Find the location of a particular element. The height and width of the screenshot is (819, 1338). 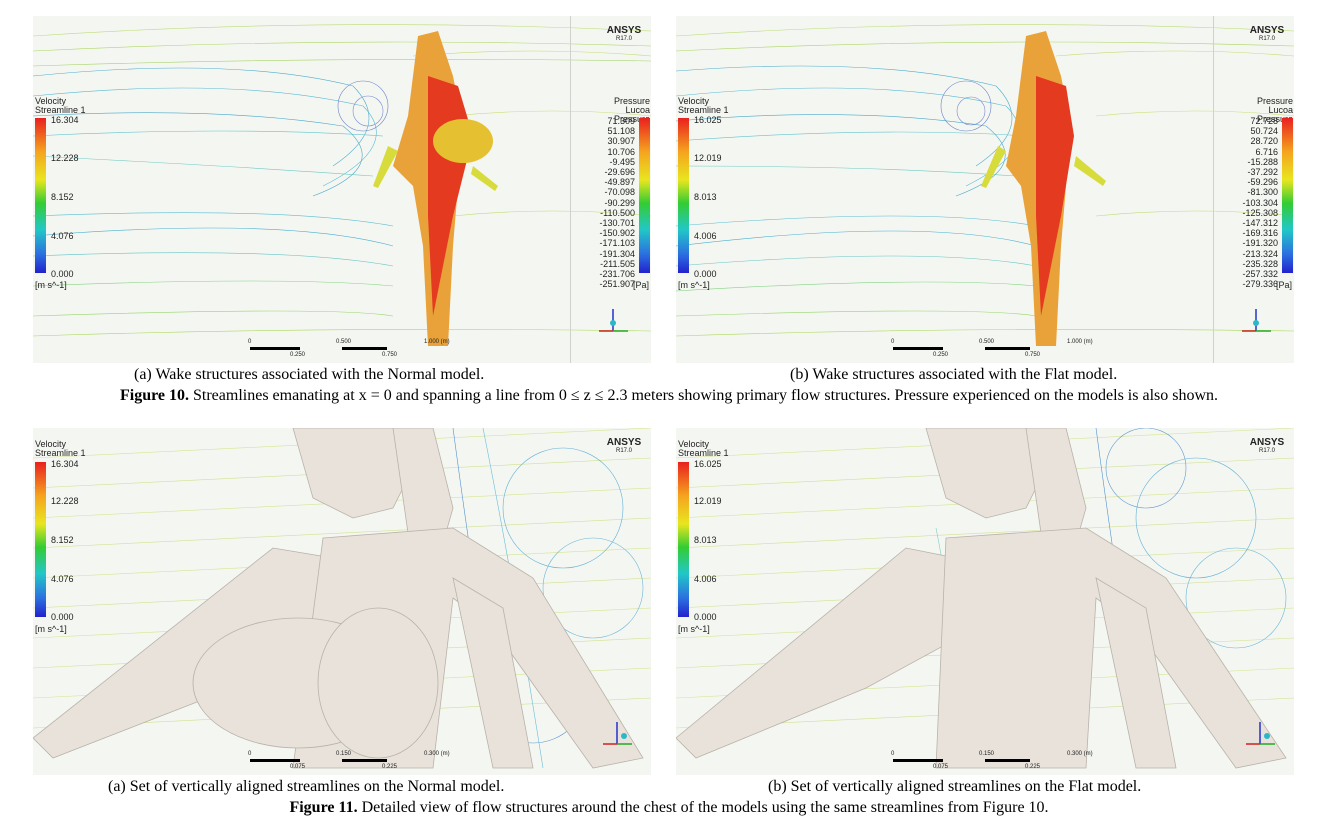

fig10a-pressure-unit: [Pa] is located at coordinates (641, 285).